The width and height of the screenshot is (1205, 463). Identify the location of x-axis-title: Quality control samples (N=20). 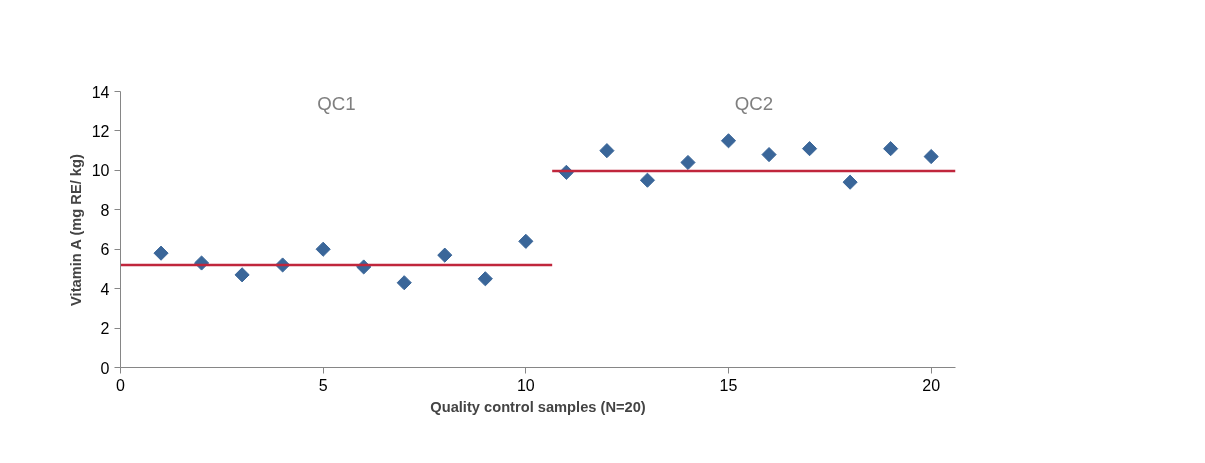
(538, 406).